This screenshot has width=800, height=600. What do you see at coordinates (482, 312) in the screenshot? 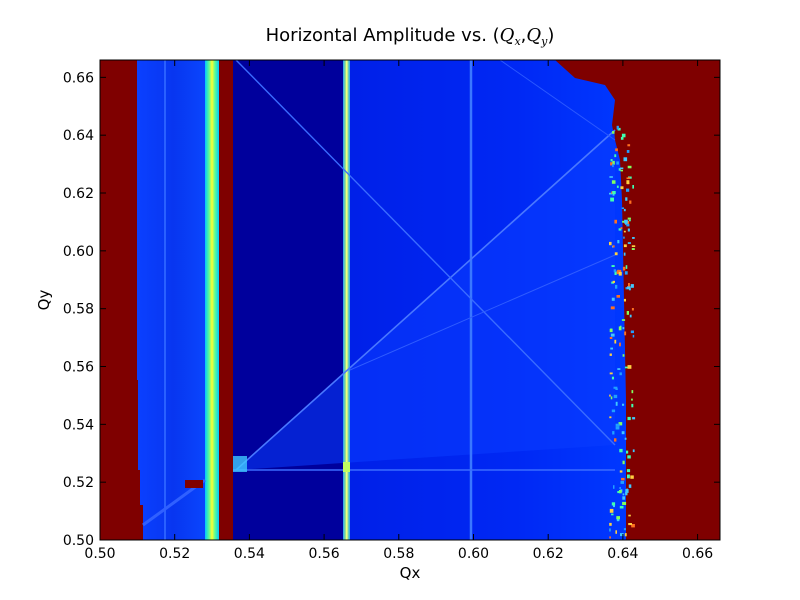
I see `resonance-diagonal-shallow` at bounding box center [482, 312].